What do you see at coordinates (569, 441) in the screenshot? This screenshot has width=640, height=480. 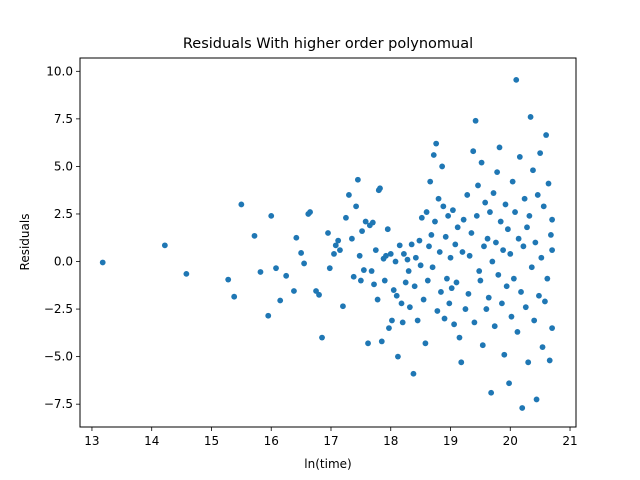 I see `x-tick-label: 21` at bounding box center [569, 441].